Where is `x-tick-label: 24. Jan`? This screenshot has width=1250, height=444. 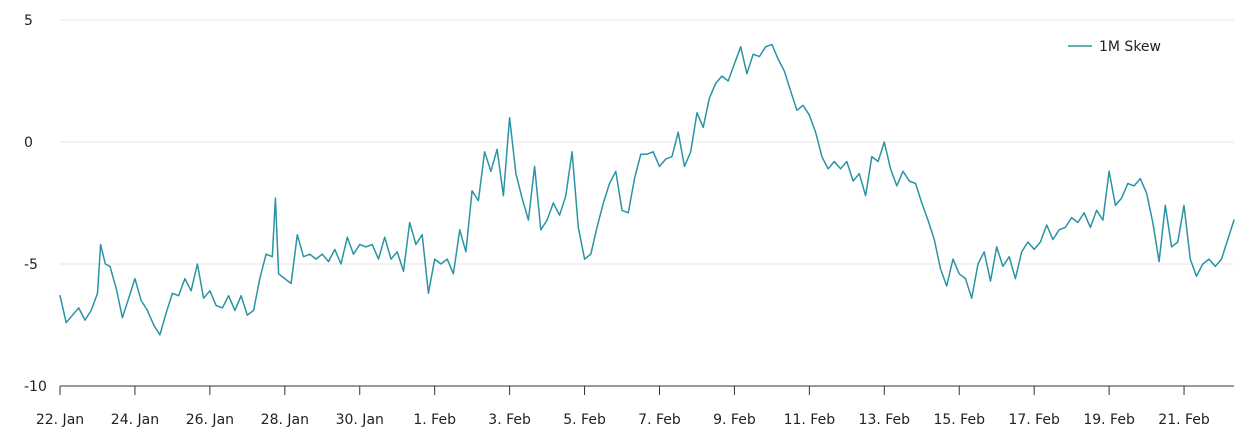
x-tick-label: 24. Jan is located at coordinates (135, 420).